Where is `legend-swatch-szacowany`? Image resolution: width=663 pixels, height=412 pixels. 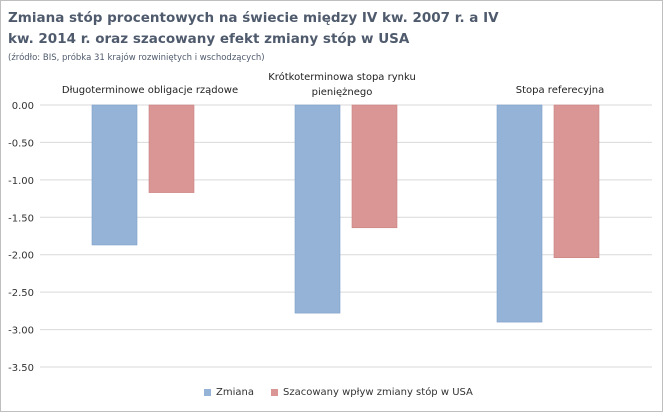
legend-swatch-szacowany is located at coordinates (274, 392).